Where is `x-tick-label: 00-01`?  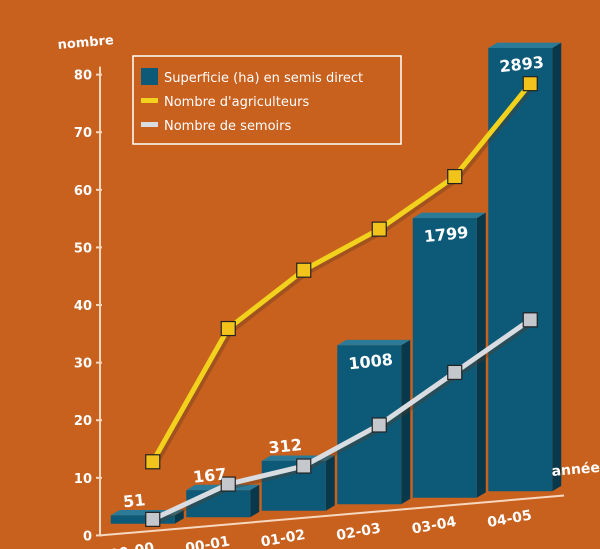 x-tick-label: 00-01 is located at coordinates (207, 541).